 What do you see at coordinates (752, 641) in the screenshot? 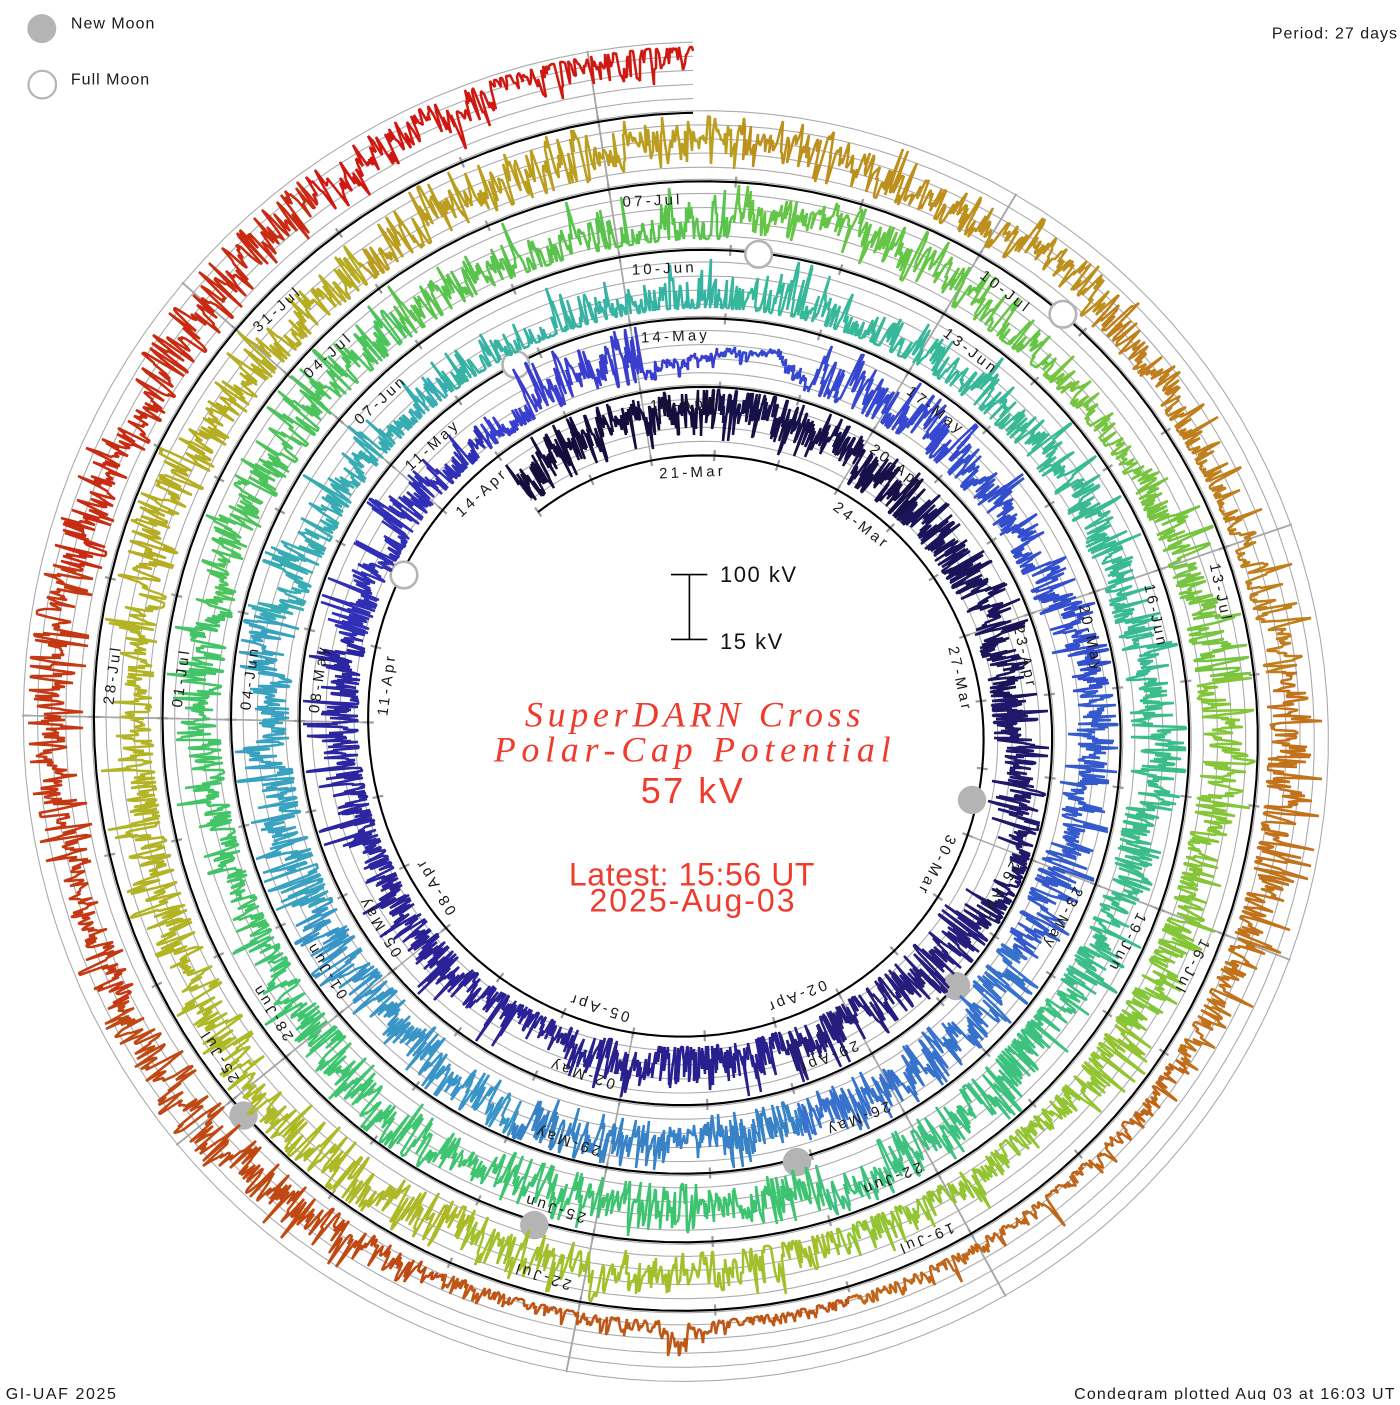
I see `svg-text: 15 kV` at bounding box center [752, 641].